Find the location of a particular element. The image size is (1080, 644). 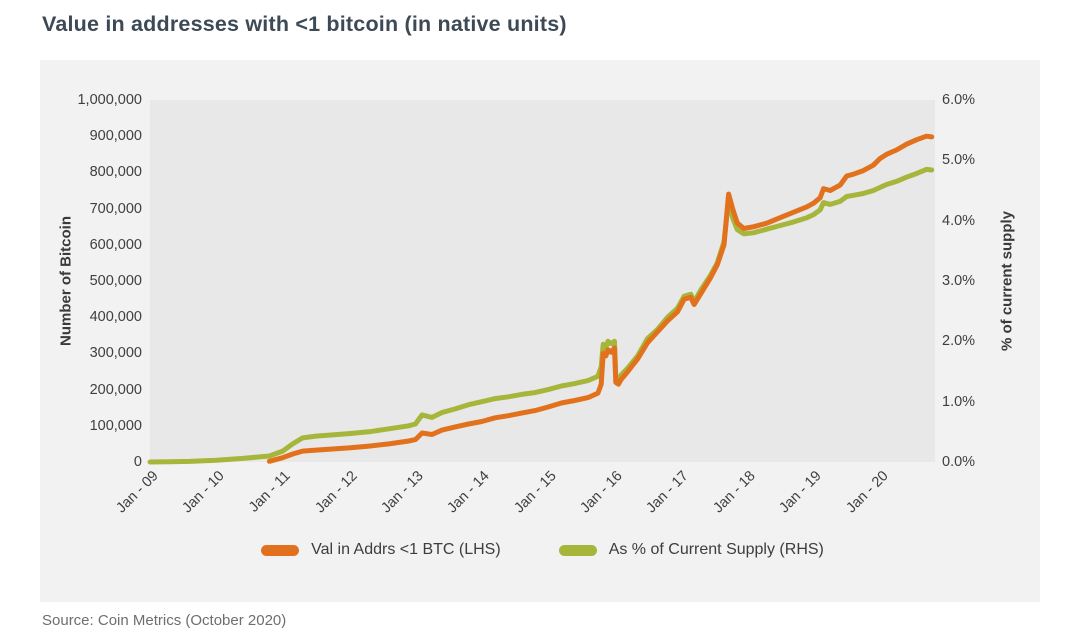

left-axis-tick: 600,000 is located at coordinates (115, 244).